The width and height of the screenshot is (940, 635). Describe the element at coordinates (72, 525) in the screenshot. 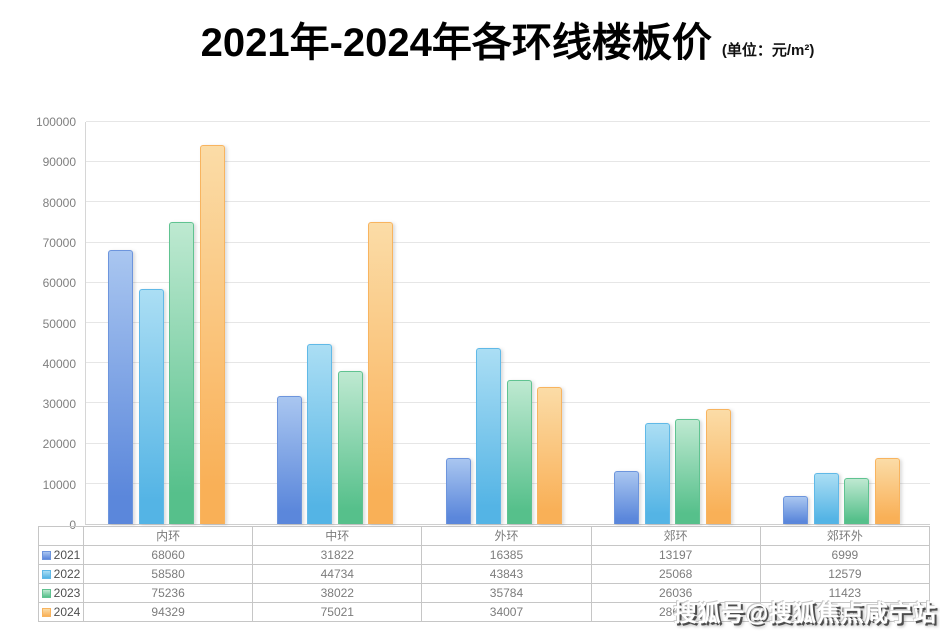

I see `y-tick-label: 0` at that location.